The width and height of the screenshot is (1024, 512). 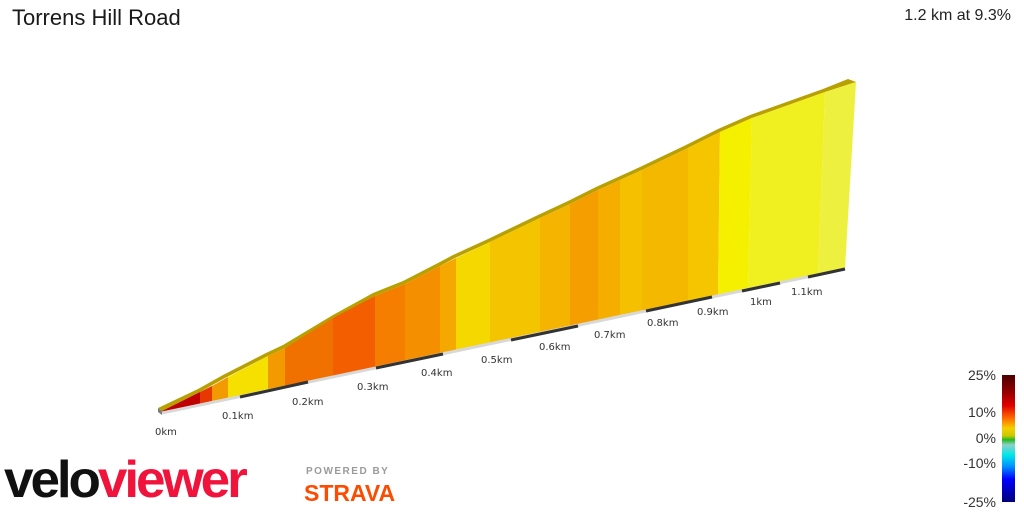 What do you see at coordinates (166, 432) in the screenshot?
I see `tick-label: 0km` at bounding box center [166, 432].